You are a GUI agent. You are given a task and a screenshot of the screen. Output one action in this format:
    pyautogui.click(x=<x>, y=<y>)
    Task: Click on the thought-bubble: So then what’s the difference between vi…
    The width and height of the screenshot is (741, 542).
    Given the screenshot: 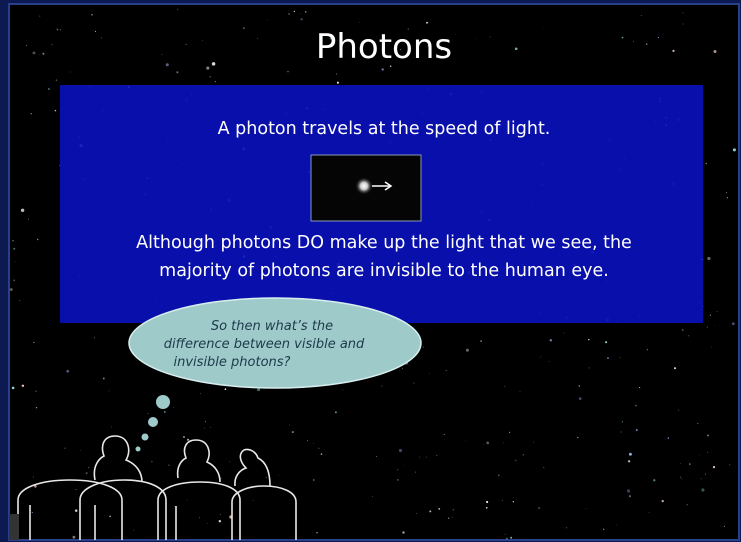 What is the action you would take?
    pyautogui.click(x=275, y=374)
    